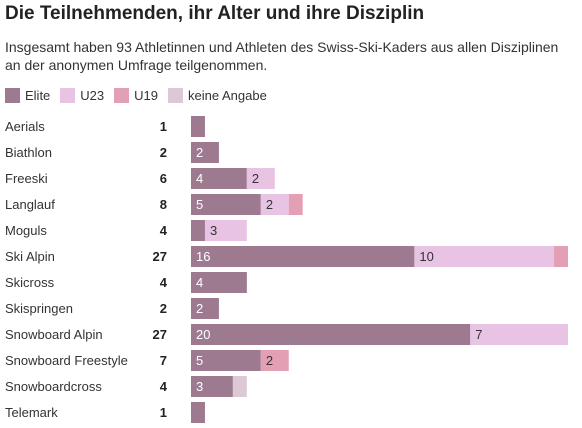  Describe the element at coordinates (39, 308) in the screenshot. I see `category-label-skispringen: Skispringen` at that location.